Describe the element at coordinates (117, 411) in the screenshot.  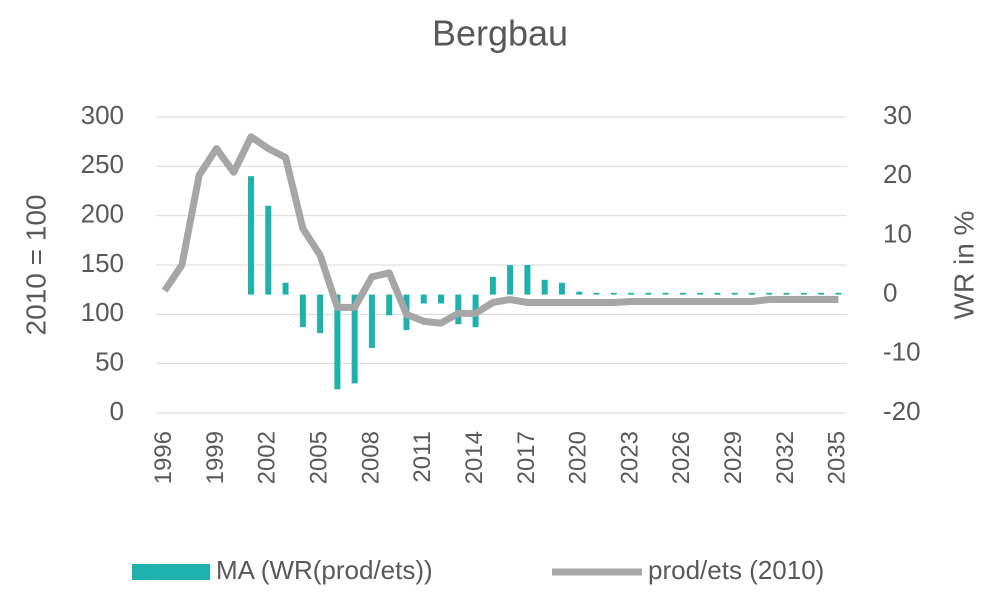
I see `y-tick-label: 0` at that location.